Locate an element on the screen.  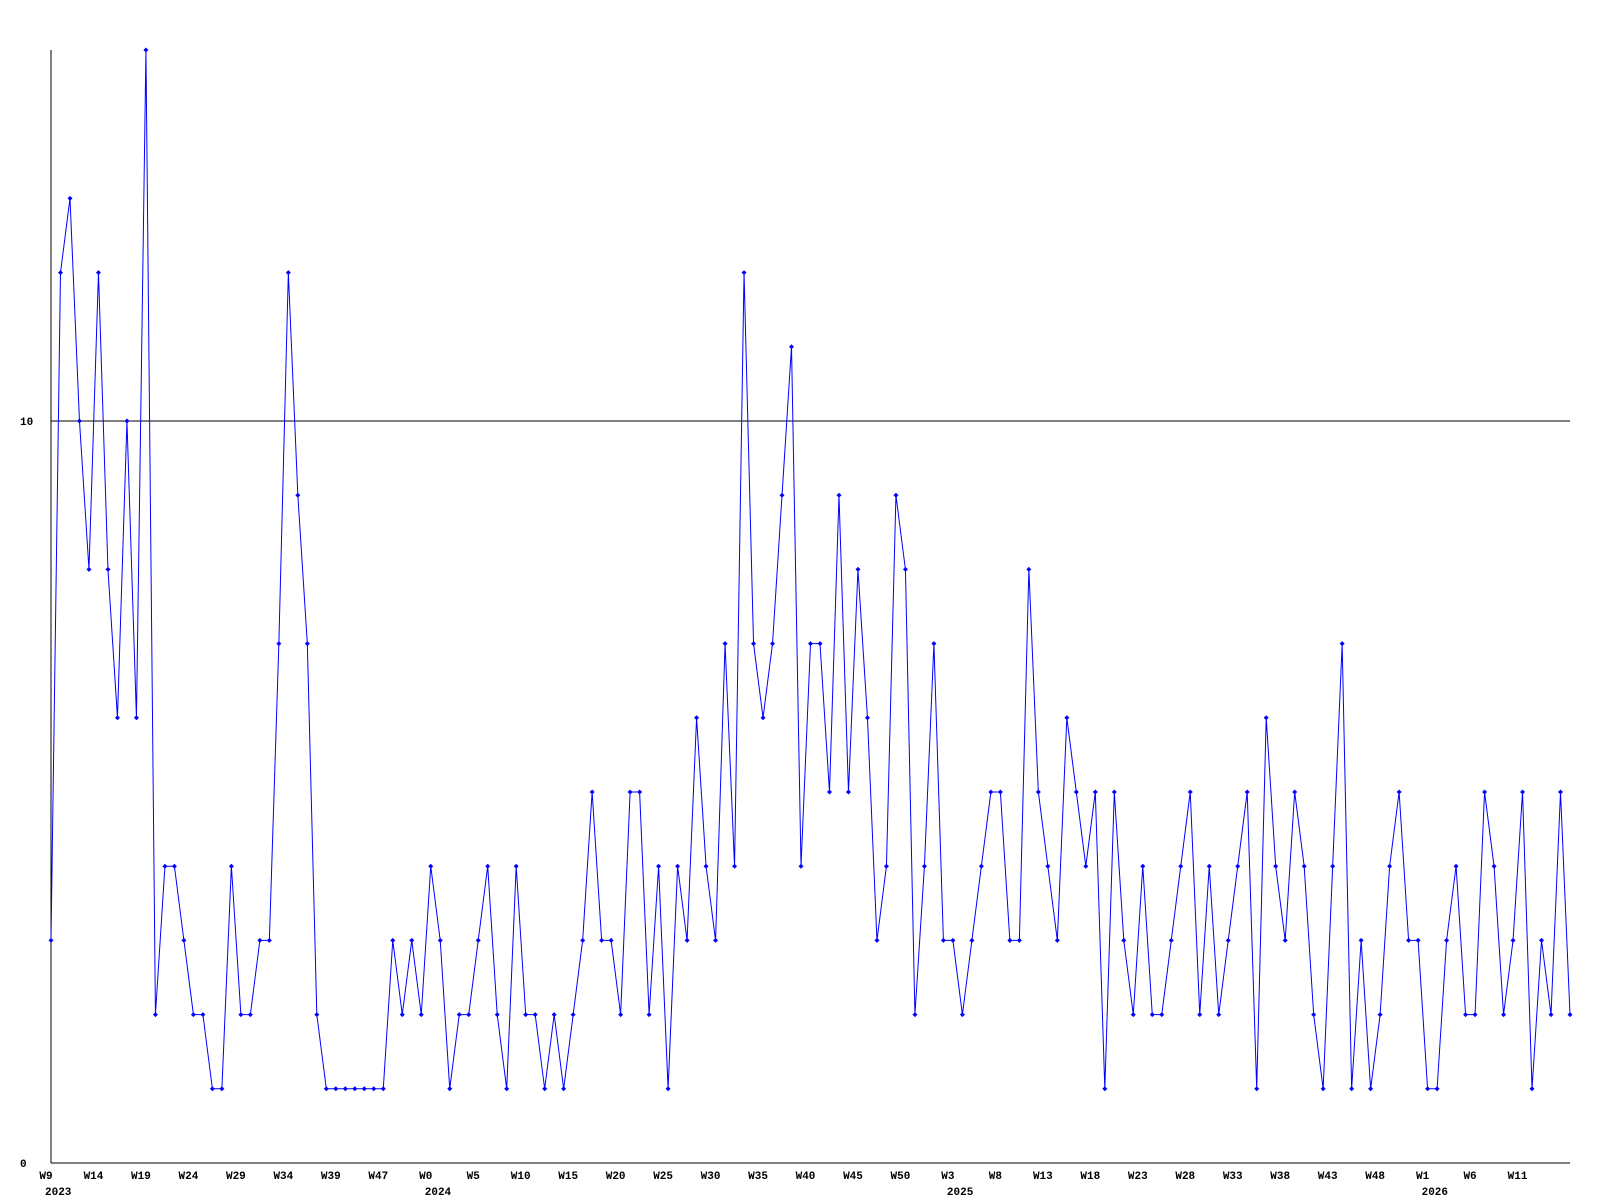
x-tick-label: W45 is located at coordinates (853, 1177).